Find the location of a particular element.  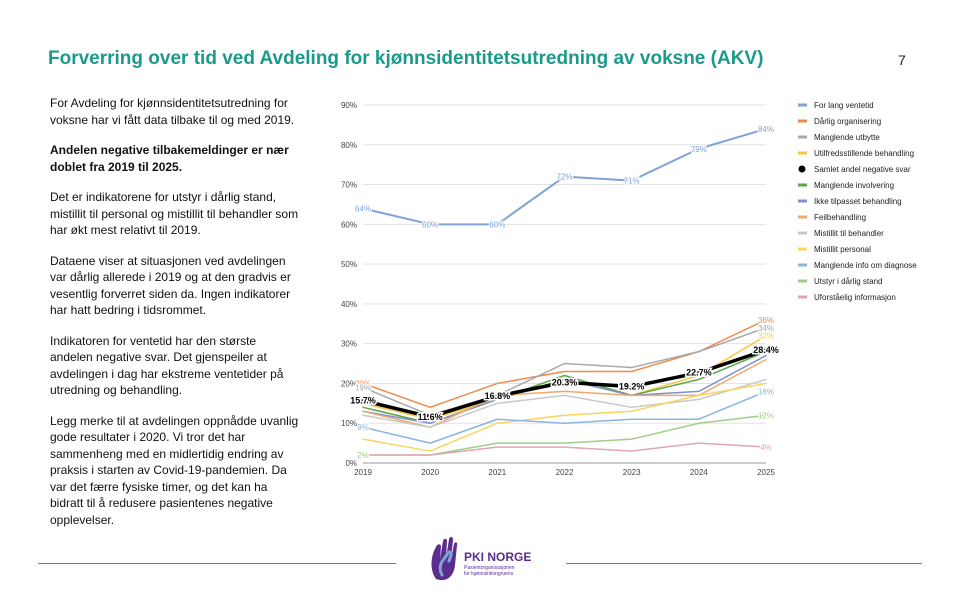

hand-logo-icon is located at coordinates (444, 558).